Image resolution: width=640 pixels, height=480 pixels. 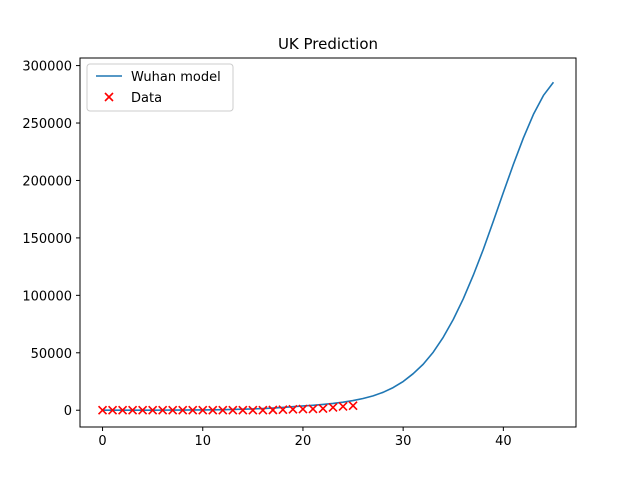 I want to click on legend-box, so click(x=160, y=87).